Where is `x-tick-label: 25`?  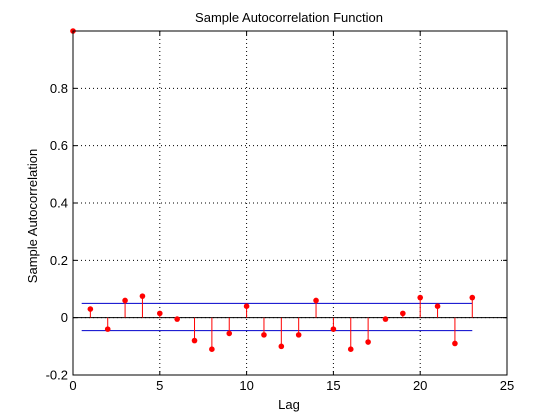
x-tick-label: 25 is located at coordinates (507, 385).